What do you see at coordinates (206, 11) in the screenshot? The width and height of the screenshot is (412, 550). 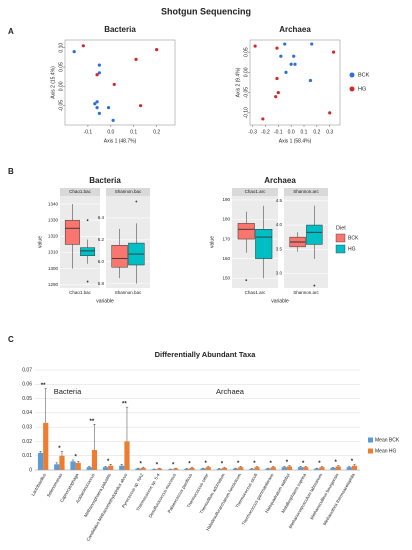 I see `figure-title: Shotgun Sequencing` at bounding box center [206, 11].